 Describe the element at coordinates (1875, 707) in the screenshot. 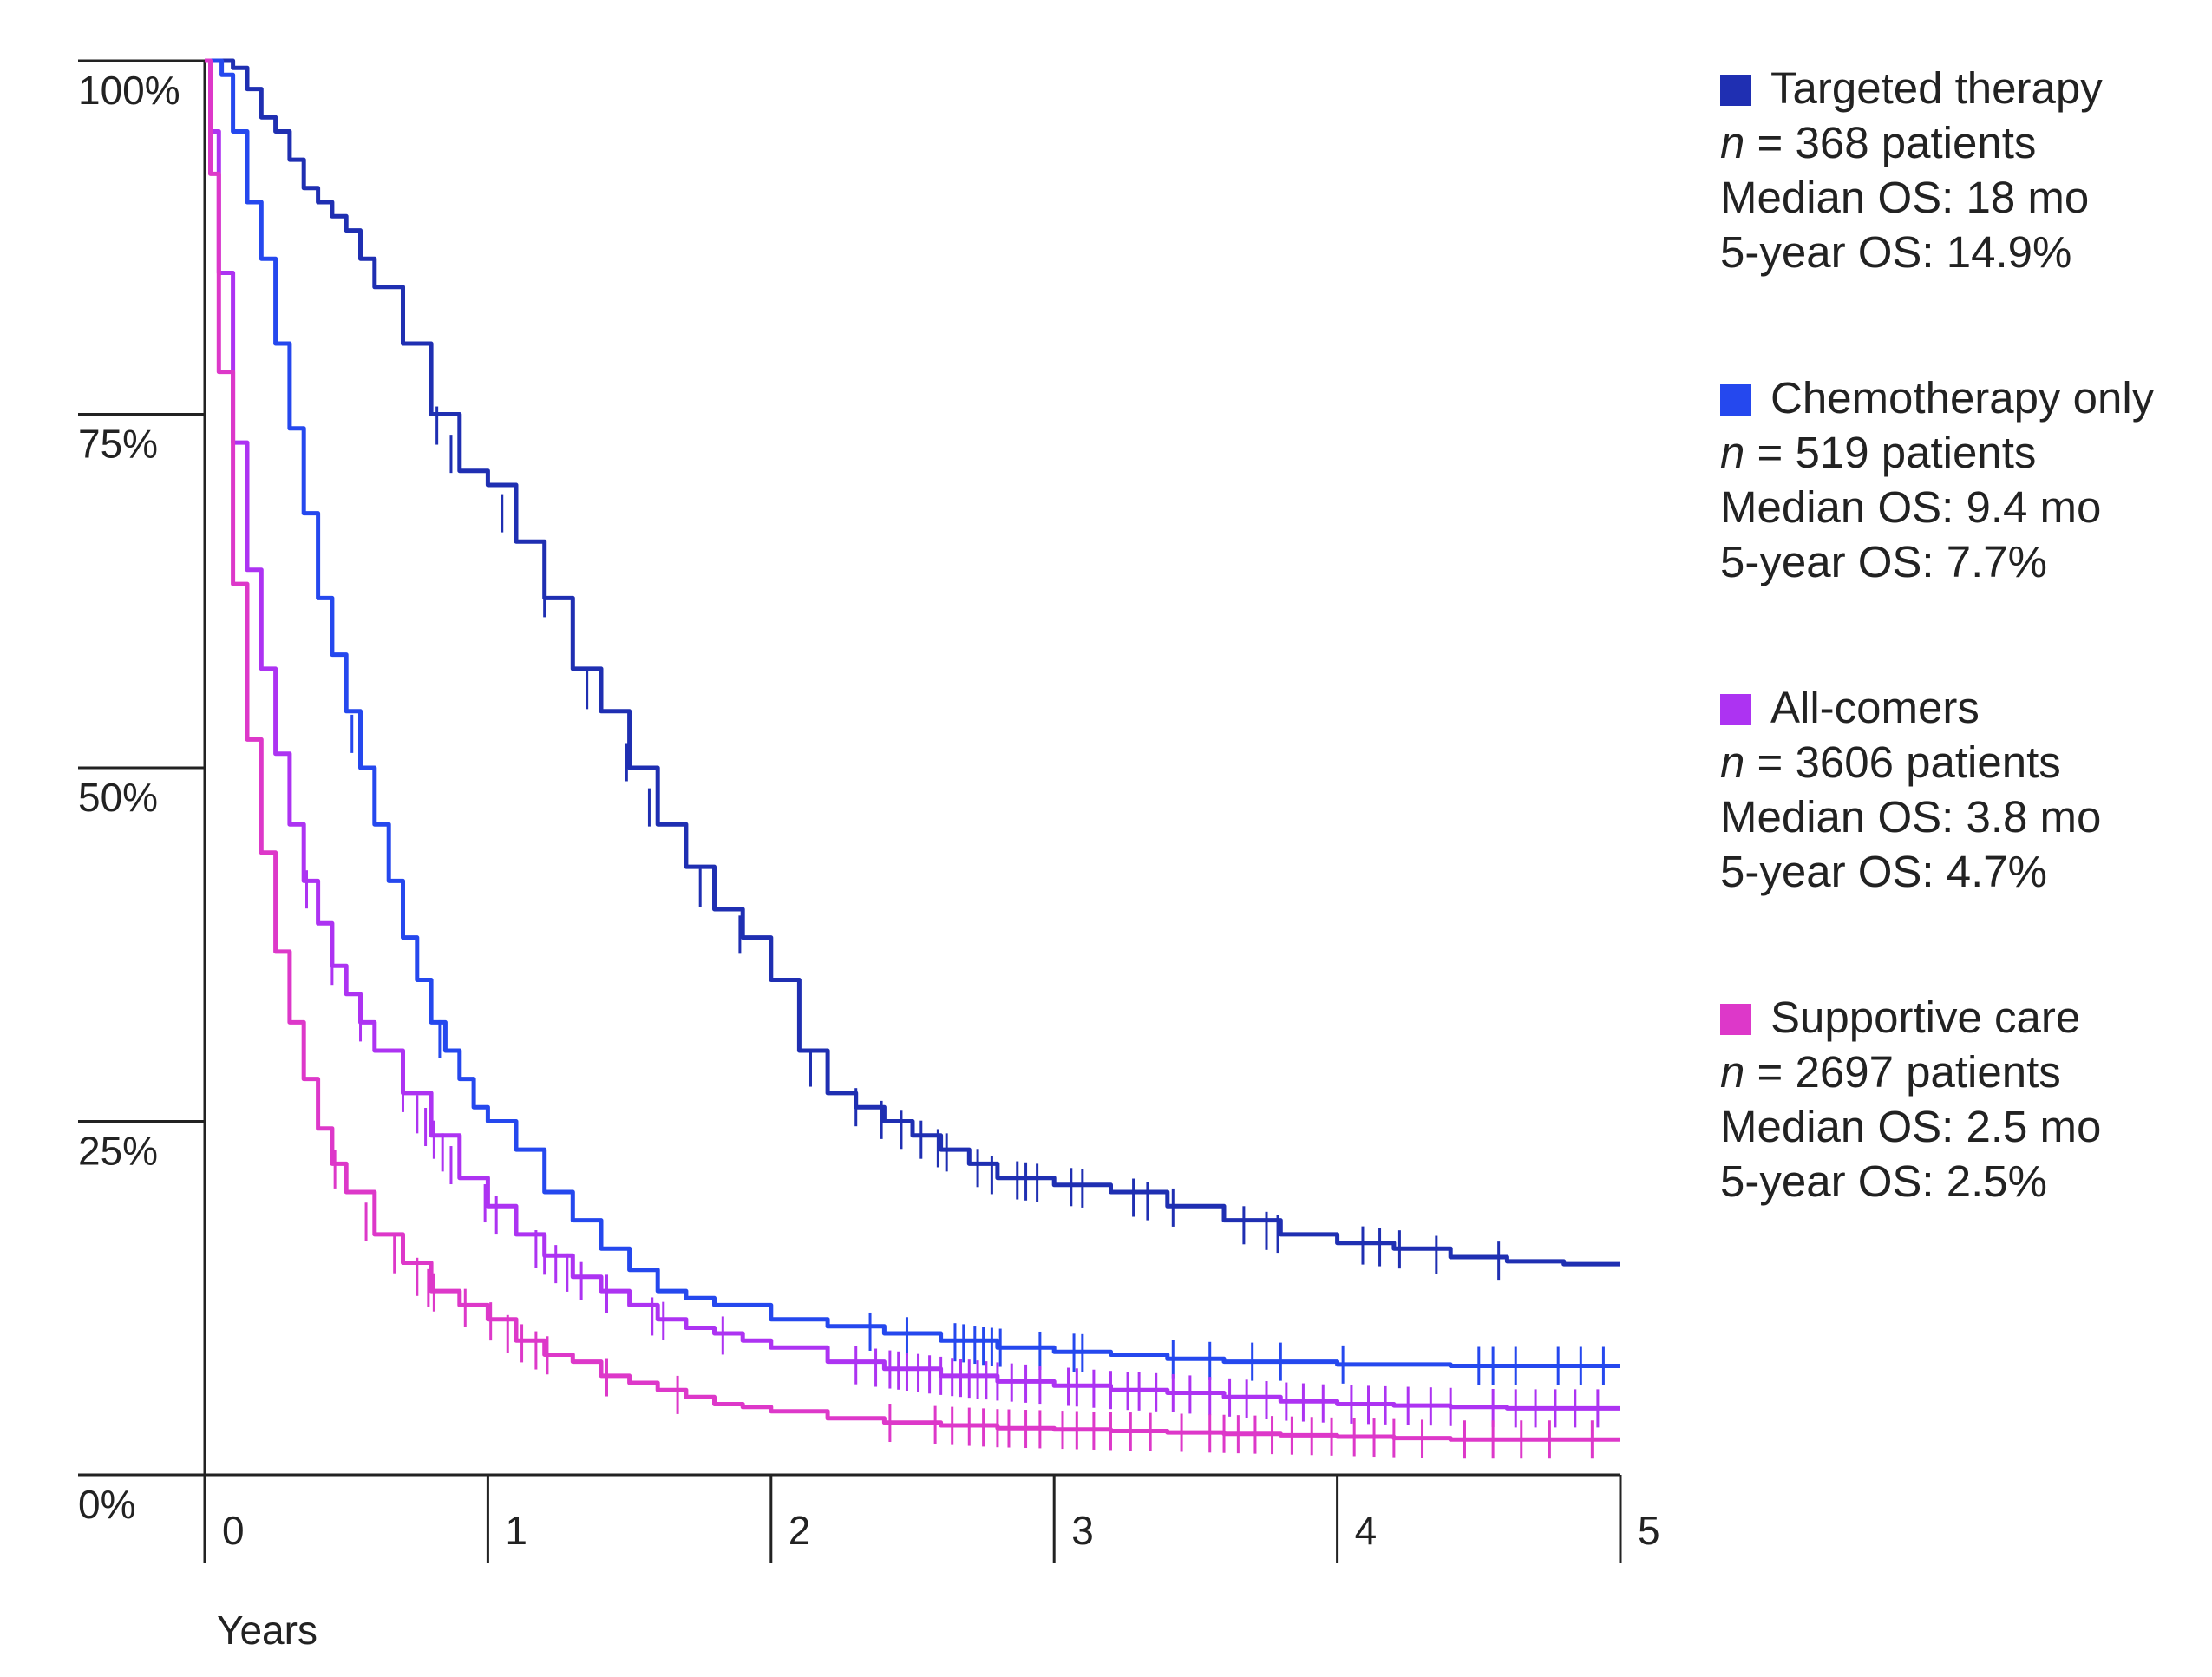

I see `legend-series-name: All-comers` at that location.